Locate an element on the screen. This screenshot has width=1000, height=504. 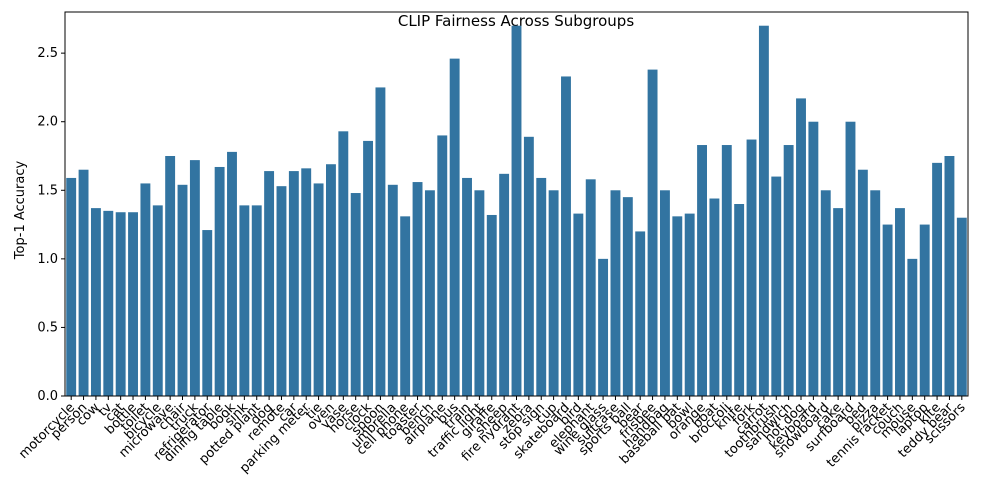
y-tick-label: 0.0 is located at coordinates (47, 396).